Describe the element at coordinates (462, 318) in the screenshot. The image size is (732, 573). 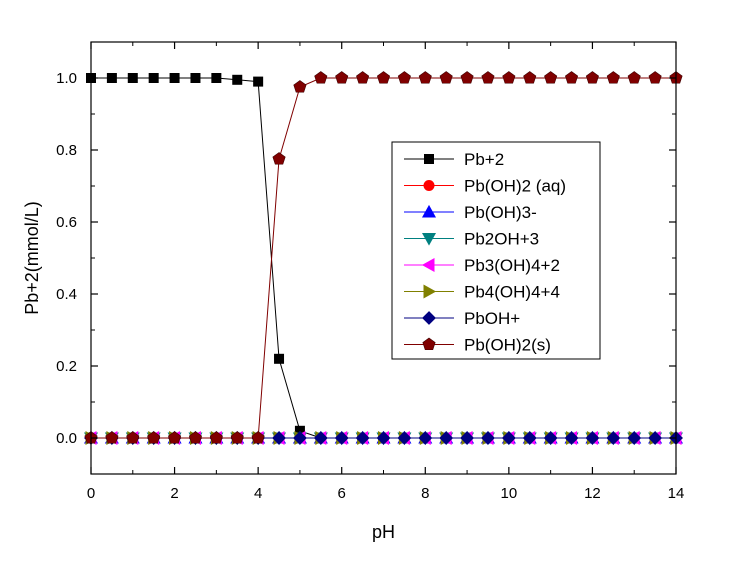
I see `legend-item: PbOH+` at that location.